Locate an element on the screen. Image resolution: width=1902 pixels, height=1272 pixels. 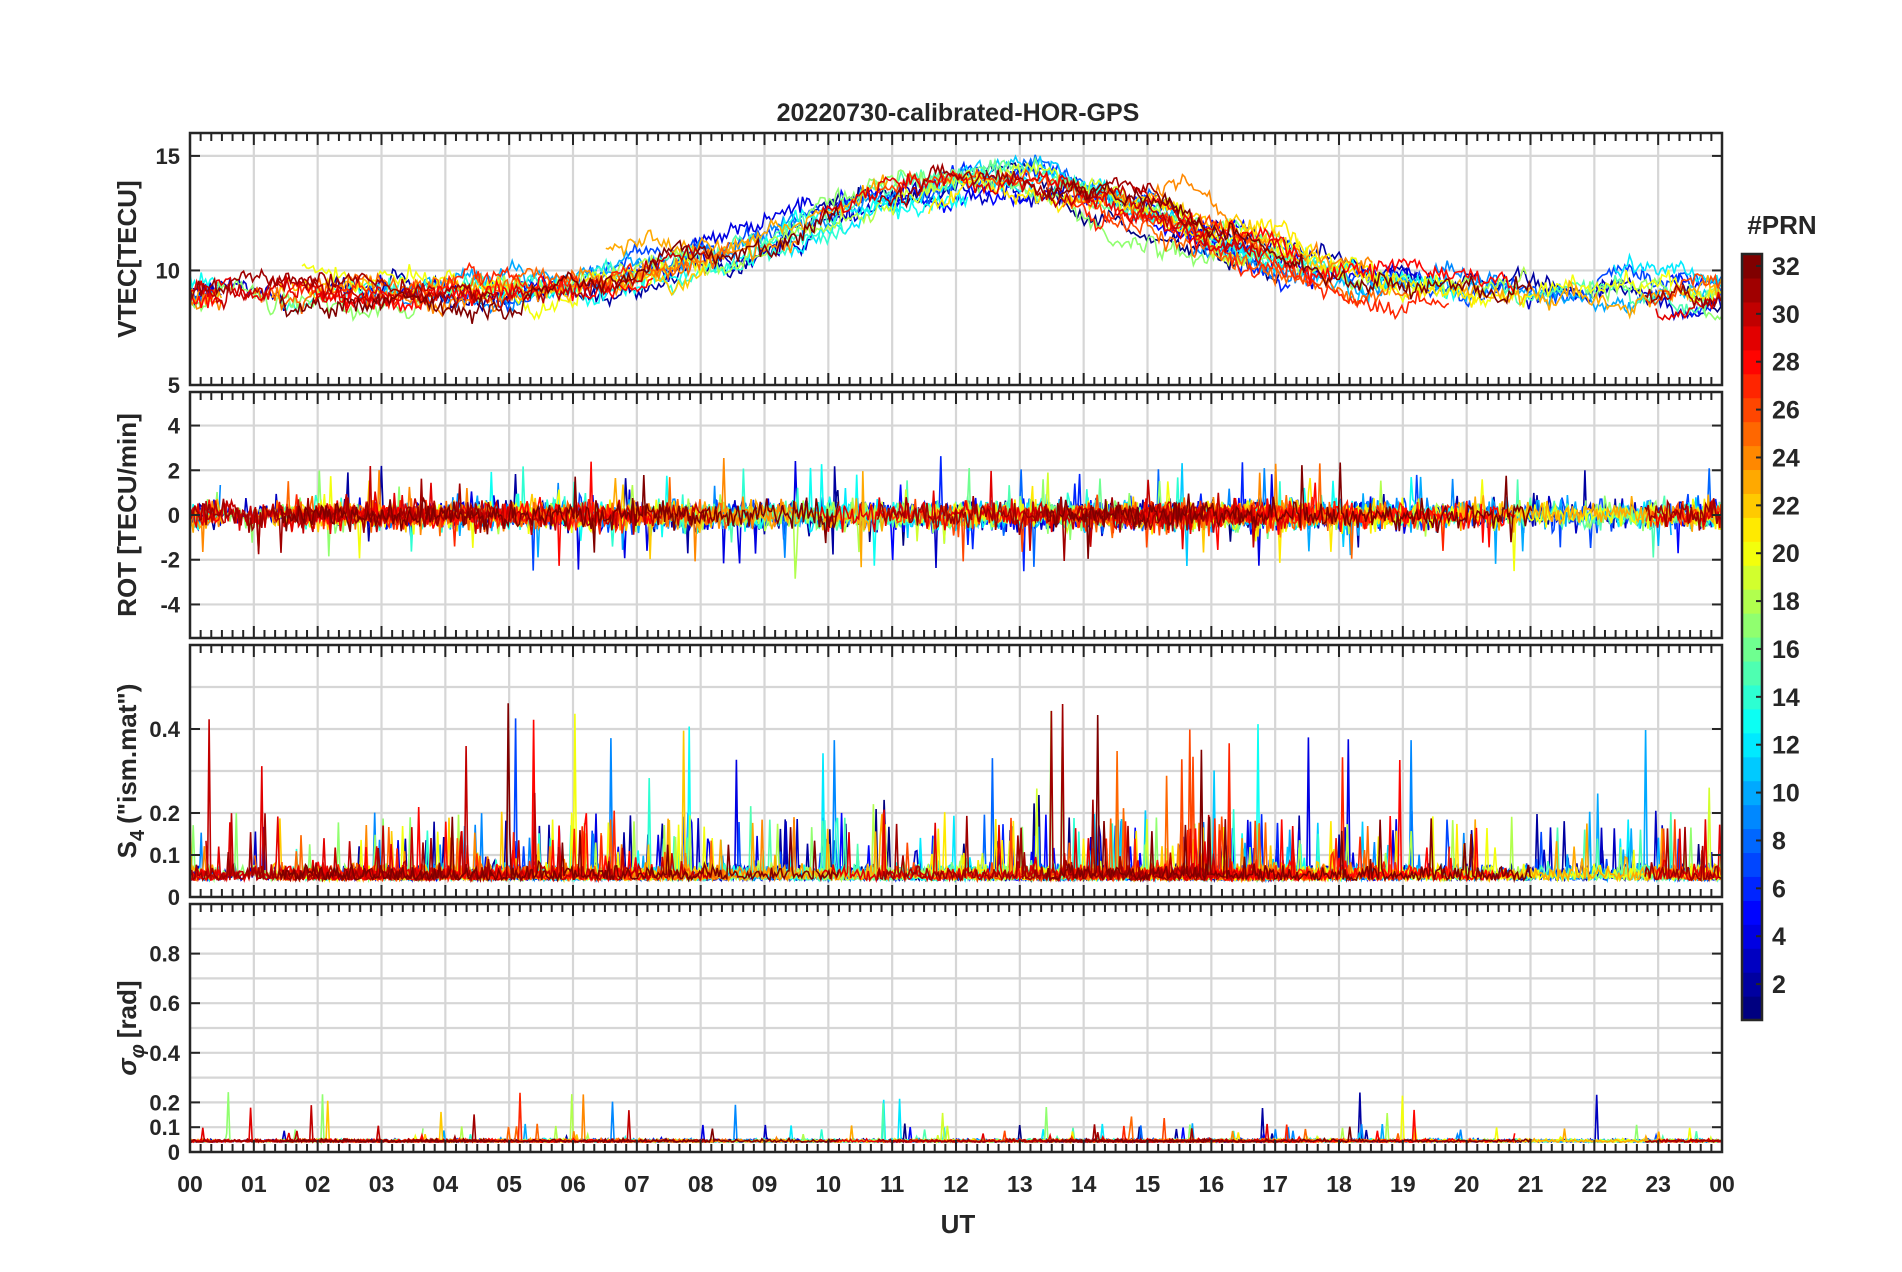
colorbar-tick-label: 22 is located at coordinates (1786, 506).